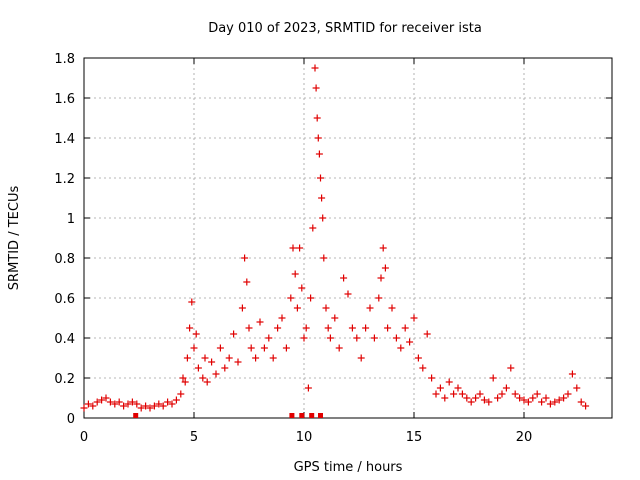 This screenshot has height=480, width=640. I want to click on y-tick-label: 1.2, so click(64, 179).